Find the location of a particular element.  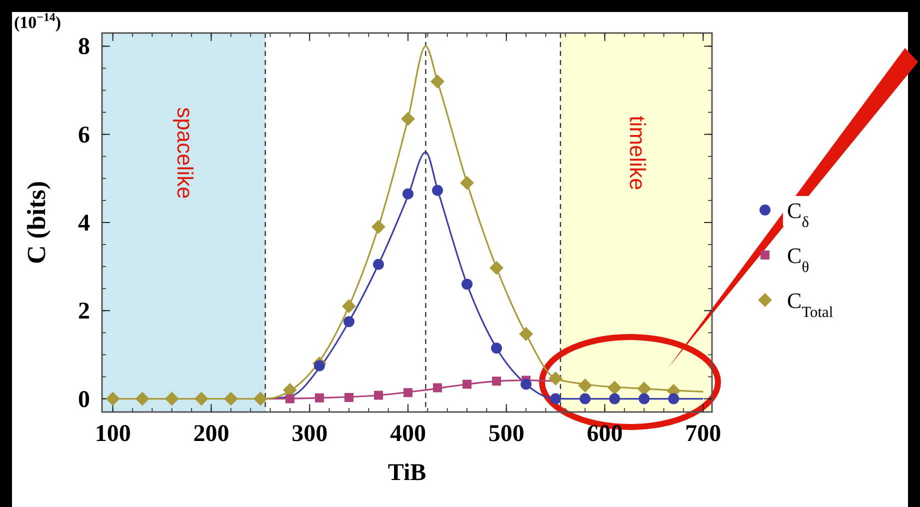

y-tick-label: 2 is located at coordinates (84, 311).